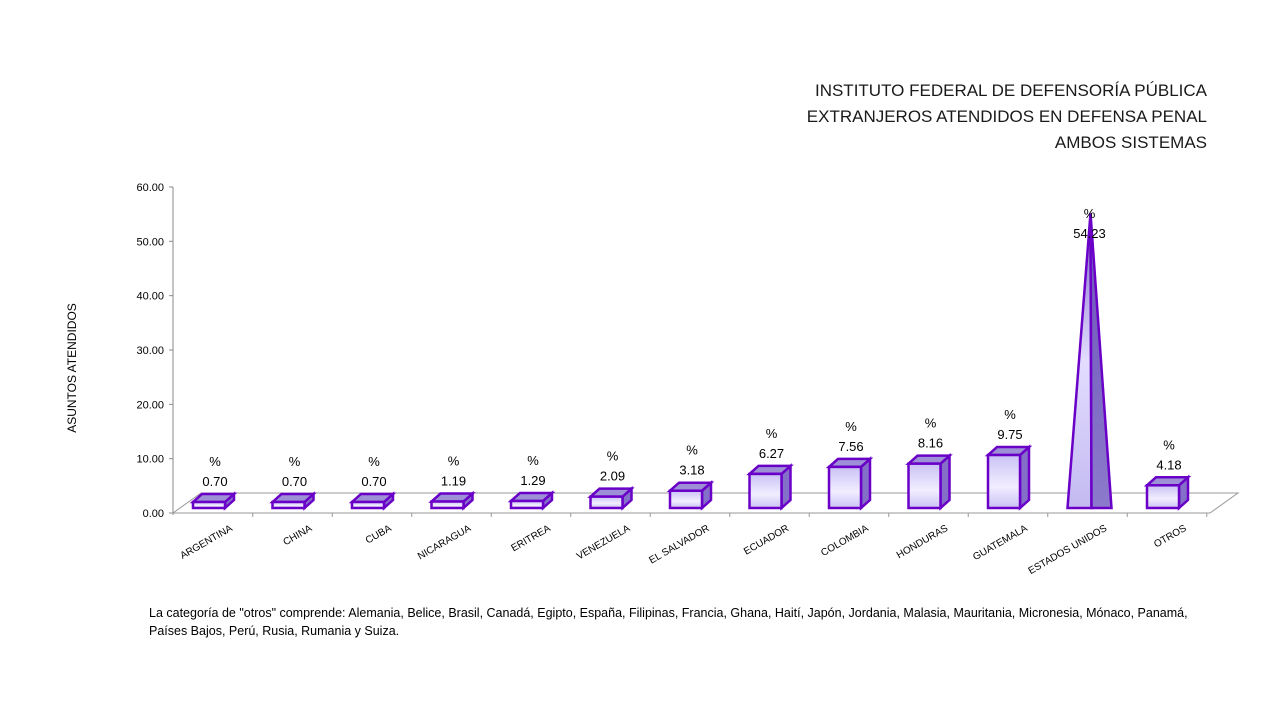 The height and width of the screenshot is (720, 1280). Describe the element at coordinates (771, 453) in the screenshot. I see `data-label-value: 6.27` at that location.